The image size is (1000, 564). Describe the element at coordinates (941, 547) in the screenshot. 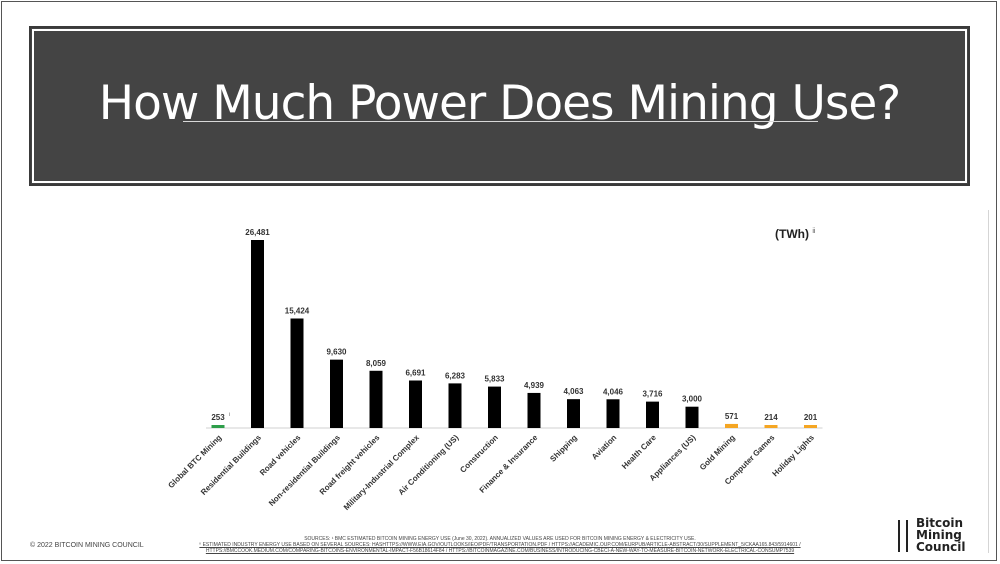

I see `logo-line-3: Council` at that location.